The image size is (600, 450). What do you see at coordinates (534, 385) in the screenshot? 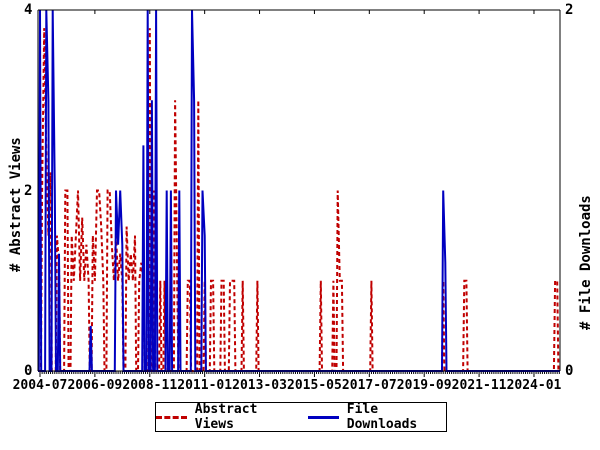
I see `x-axis-tick-label: 2024-01` at bounding box center [534, 385].